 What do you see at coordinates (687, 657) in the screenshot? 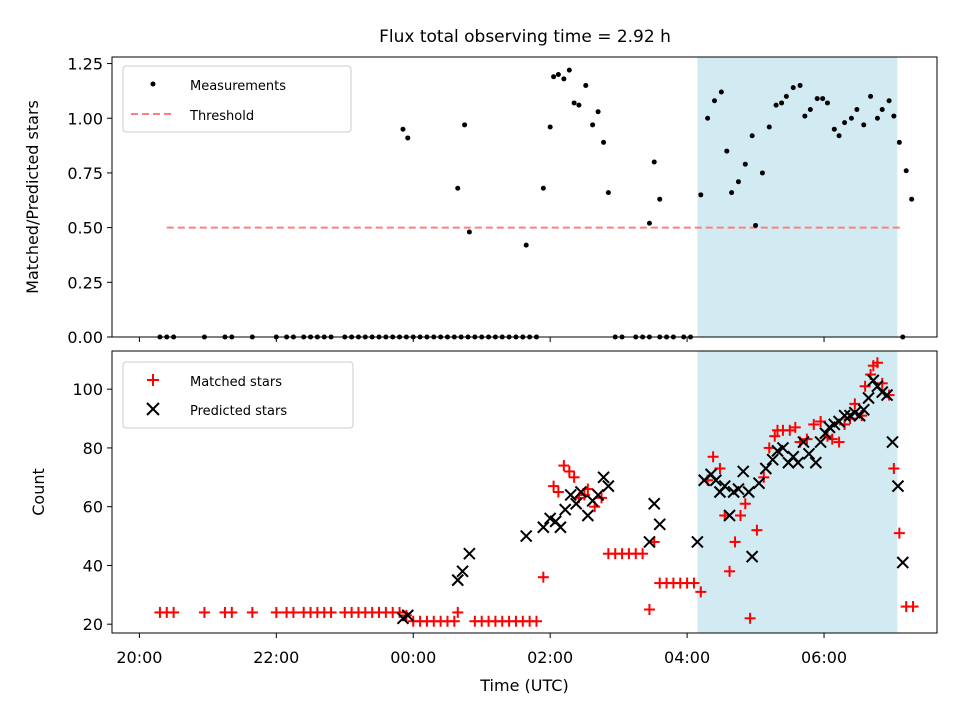
I see `x-tick-label: 04:00` at bounding box center [687, 657].